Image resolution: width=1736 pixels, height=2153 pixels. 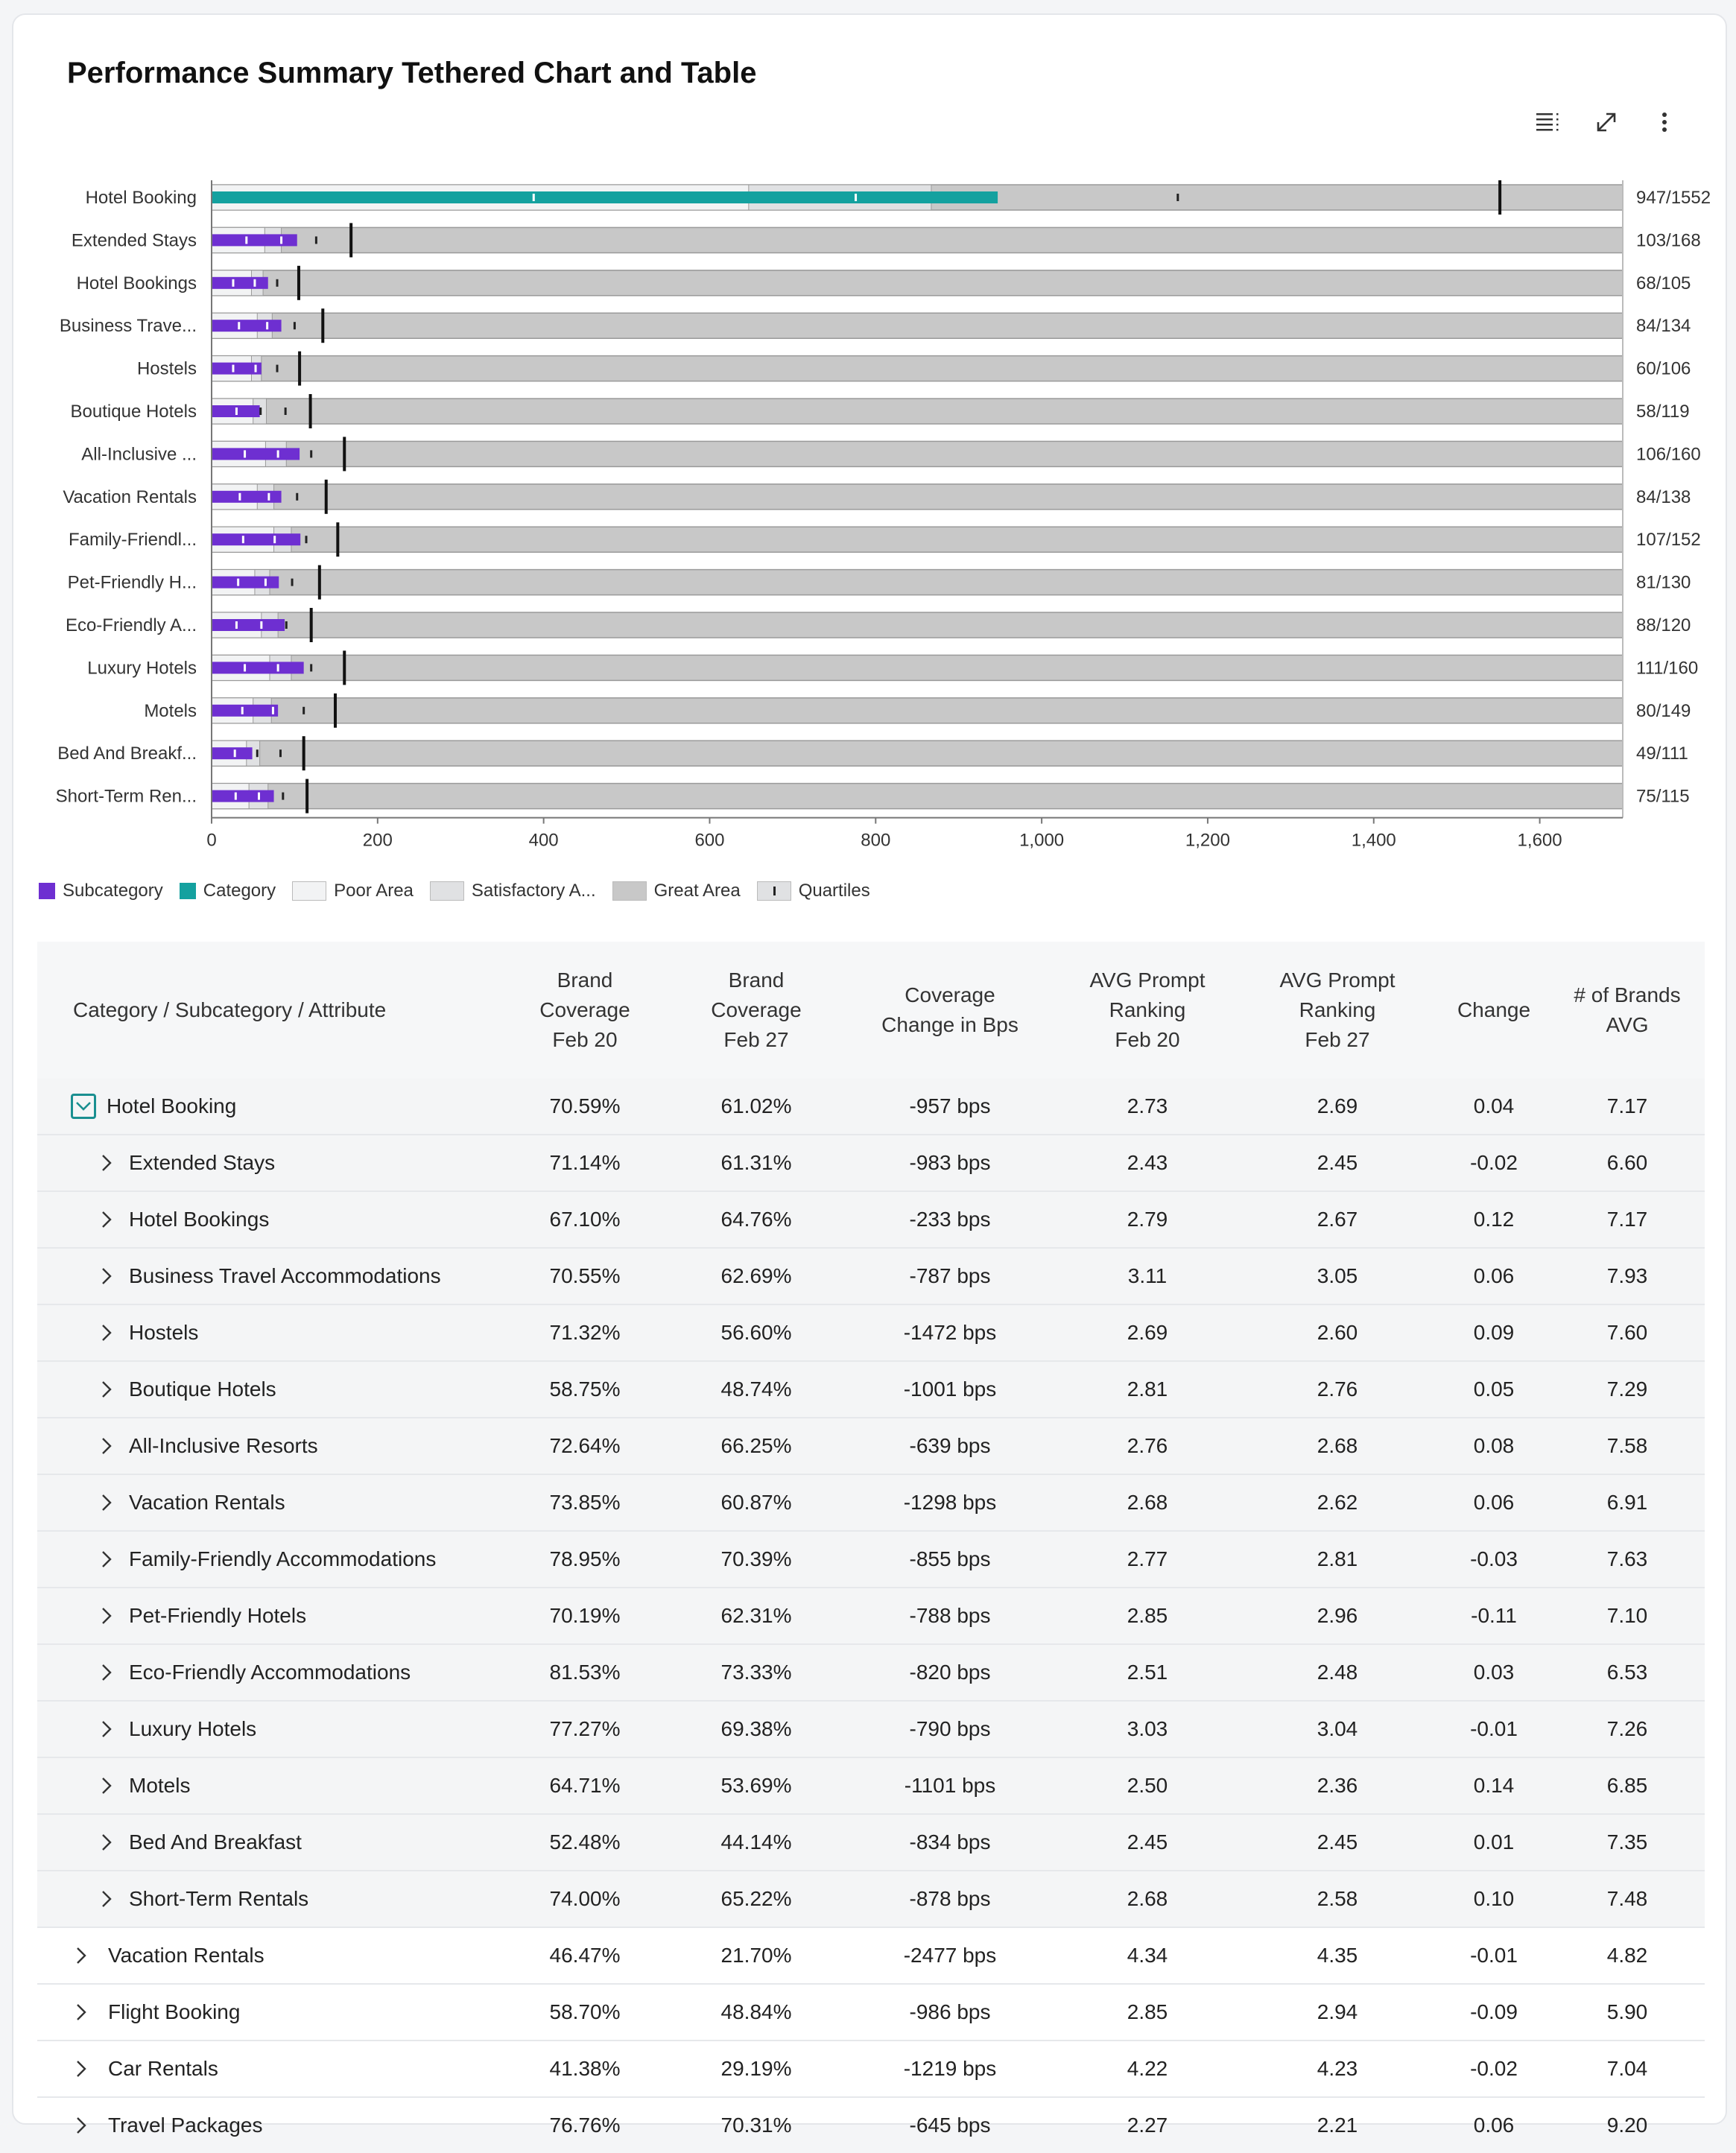 I want to click on table-cell: -0.11, so click(x=1494, y=1617).